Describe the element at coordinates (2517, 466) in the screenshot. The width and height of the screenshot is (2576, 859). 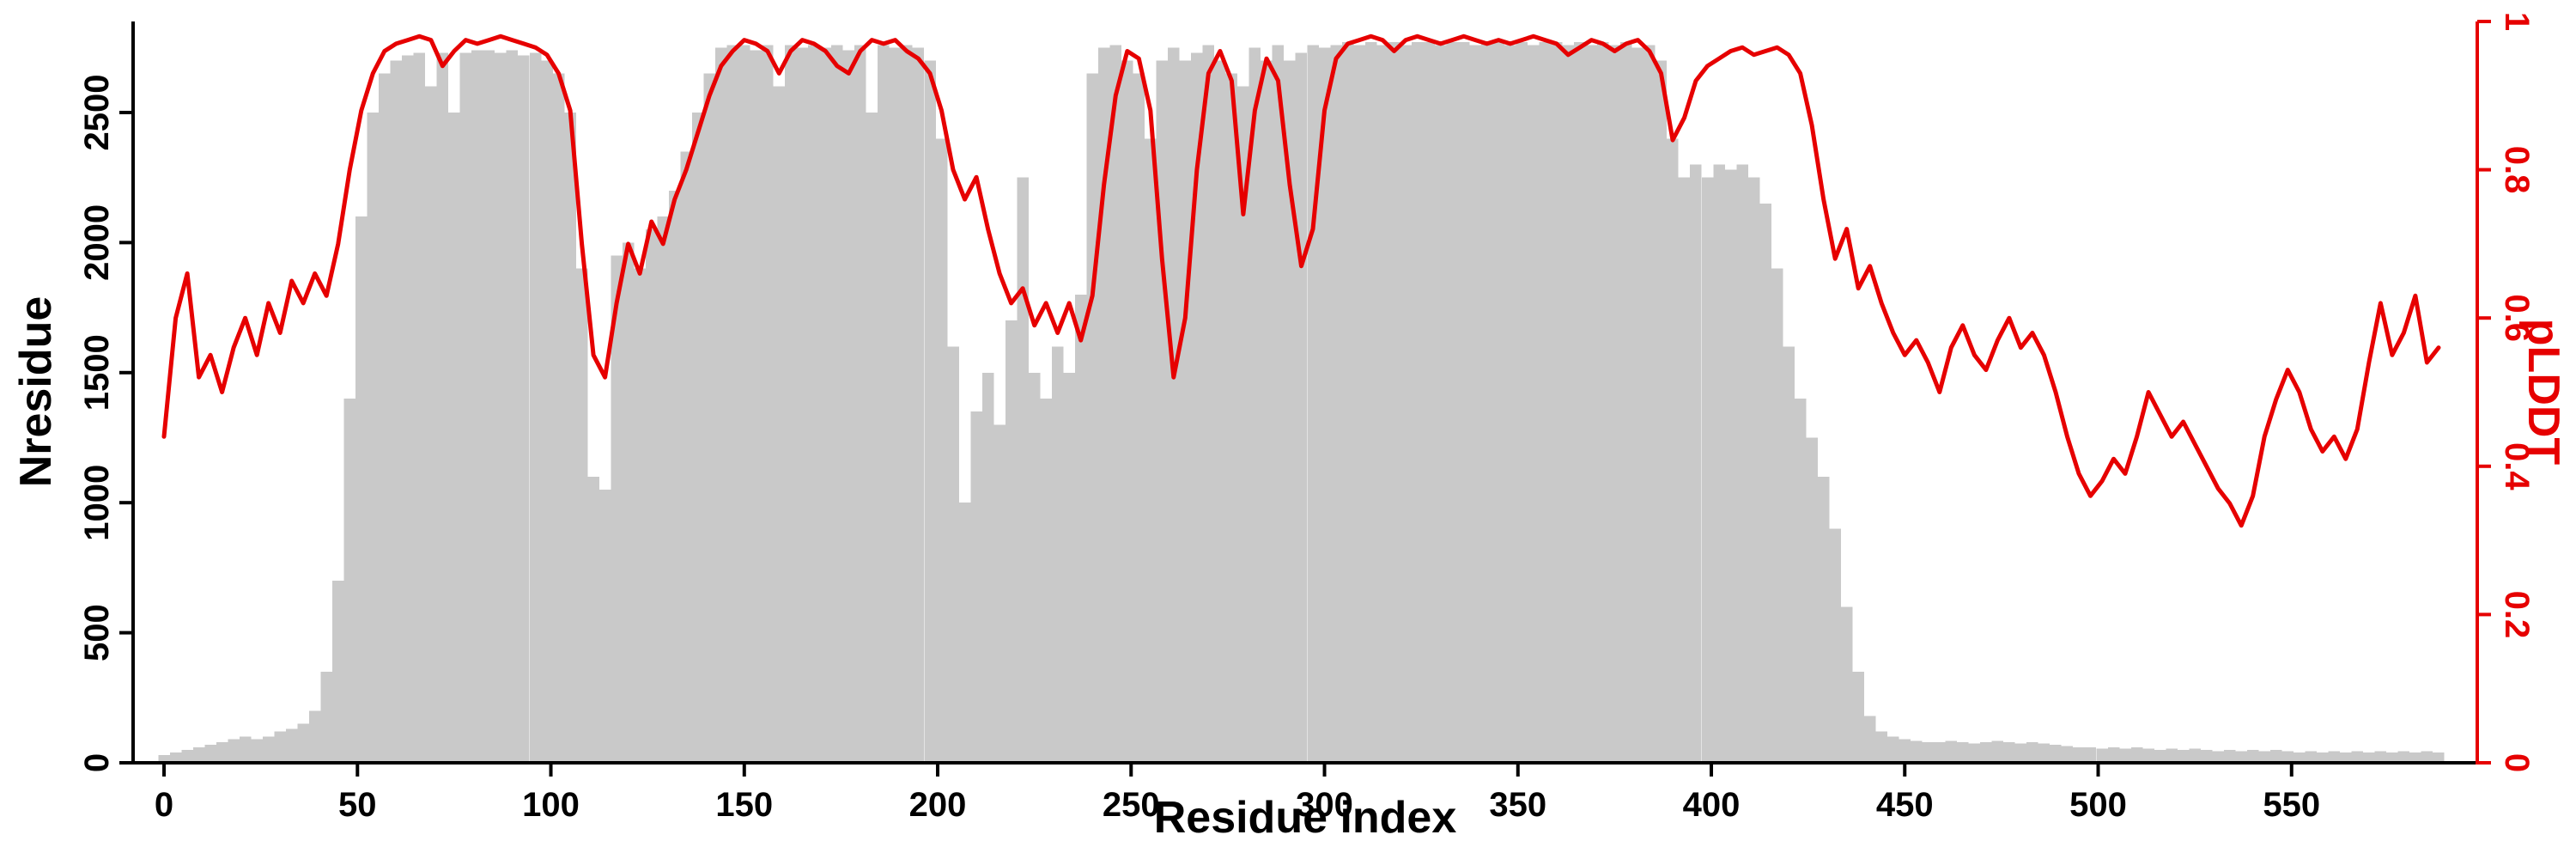
I see `svg-text: 0.4` at that location.